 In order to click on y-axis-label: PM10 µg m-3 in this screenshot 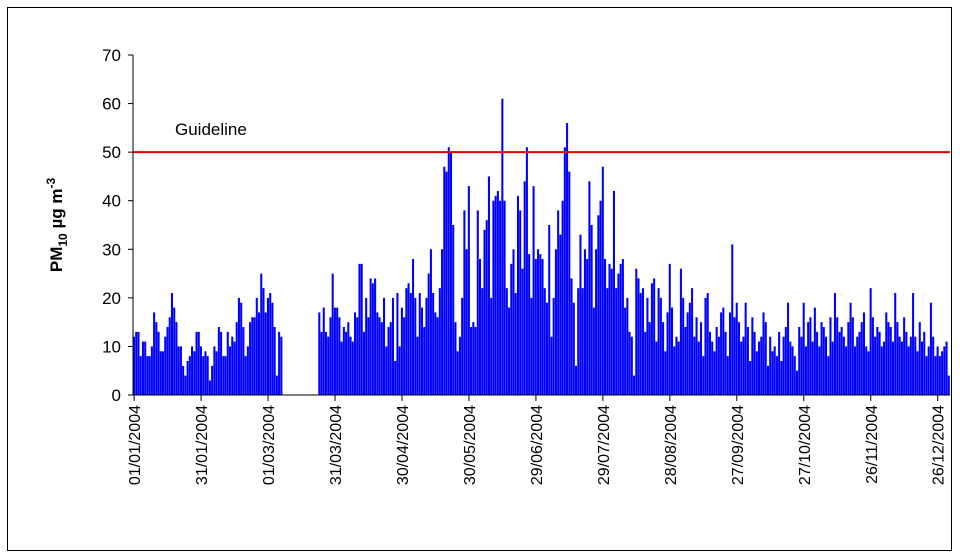, I will do `click(57, 225)`.